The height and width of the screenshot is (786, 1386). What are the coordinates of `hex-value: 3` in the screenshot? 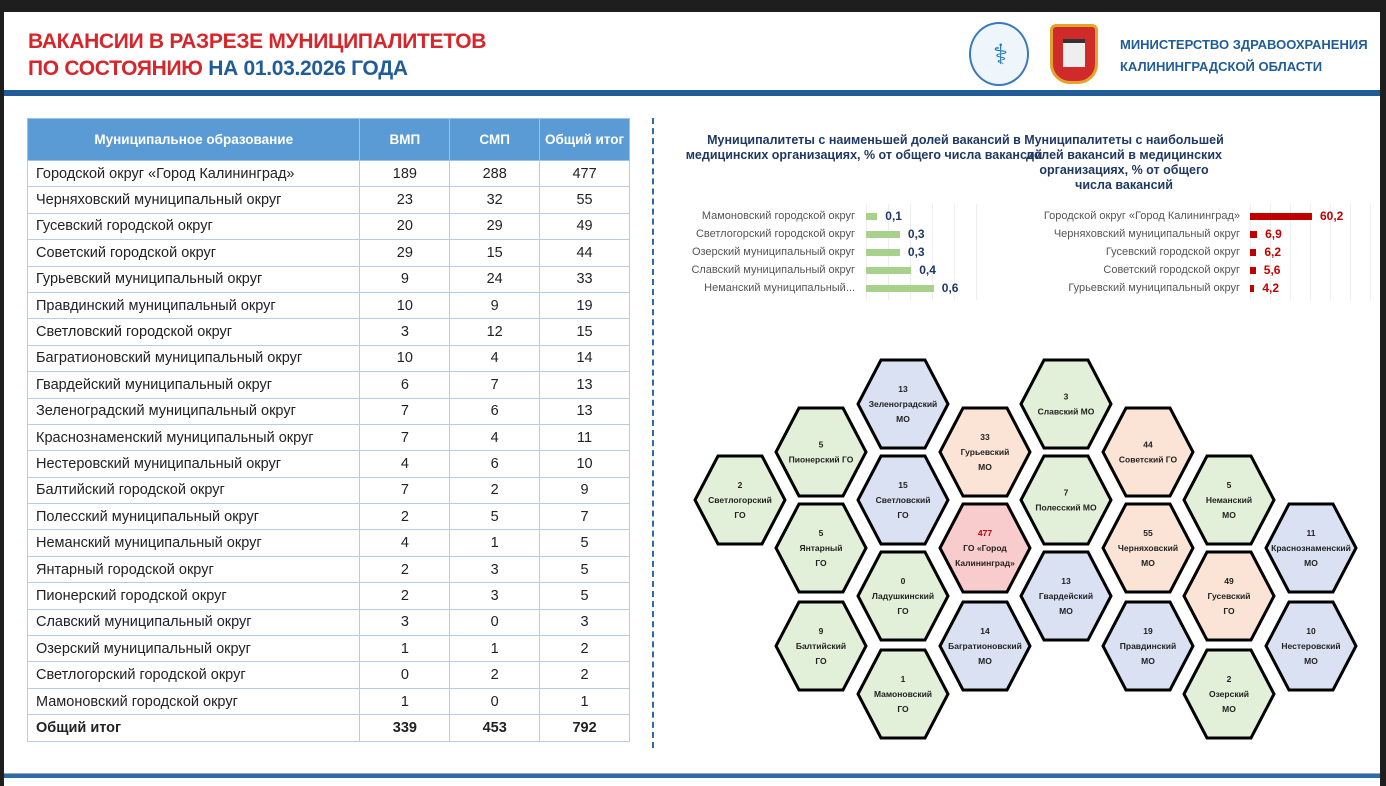 It's located at (1066, 397).